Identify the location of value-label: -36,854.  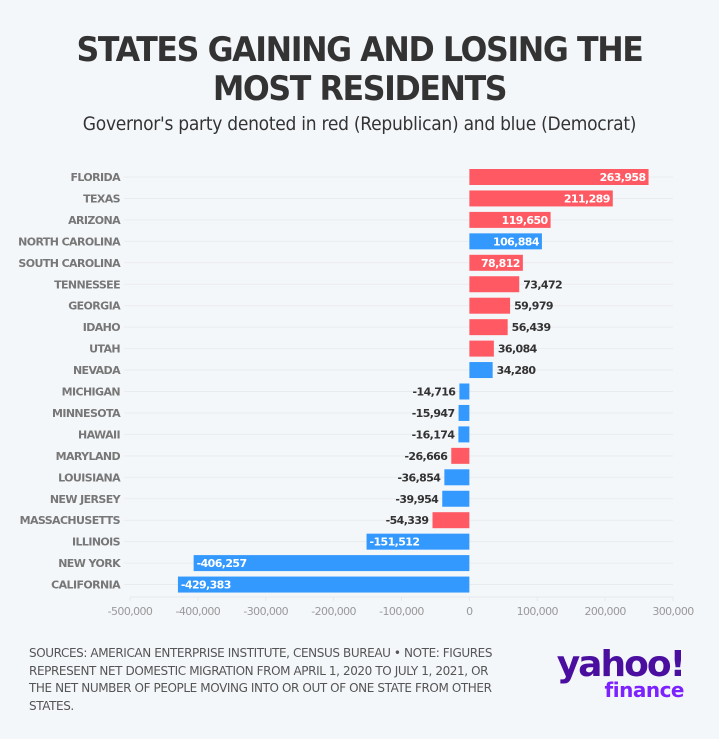
(420, 477).